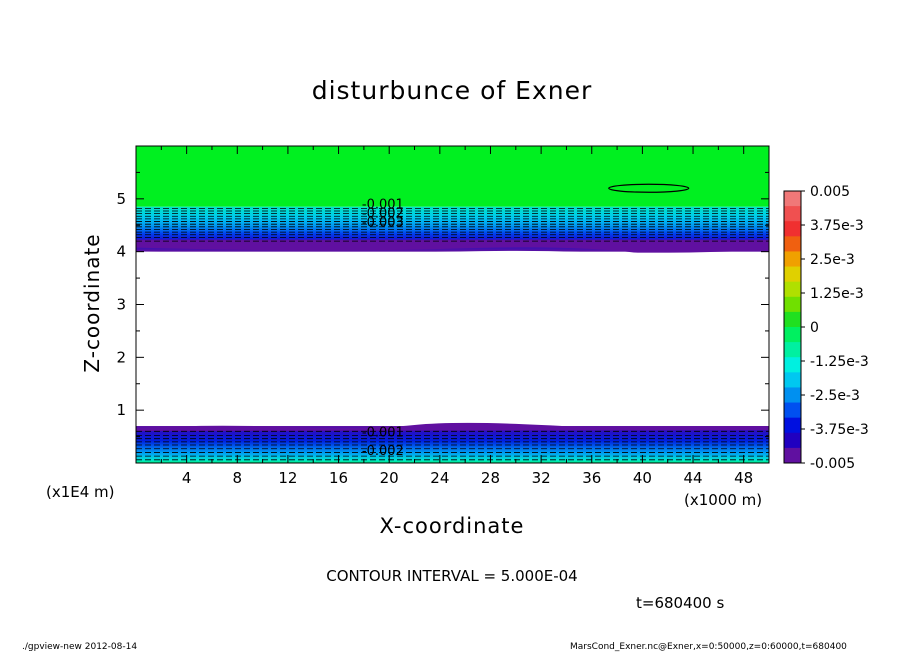 This screenshot has height=654, width=904. What do you see at coordinates (121, 357) in the screenshot?
I see `y-tick-label: 2` at bounding box center [121, 357].